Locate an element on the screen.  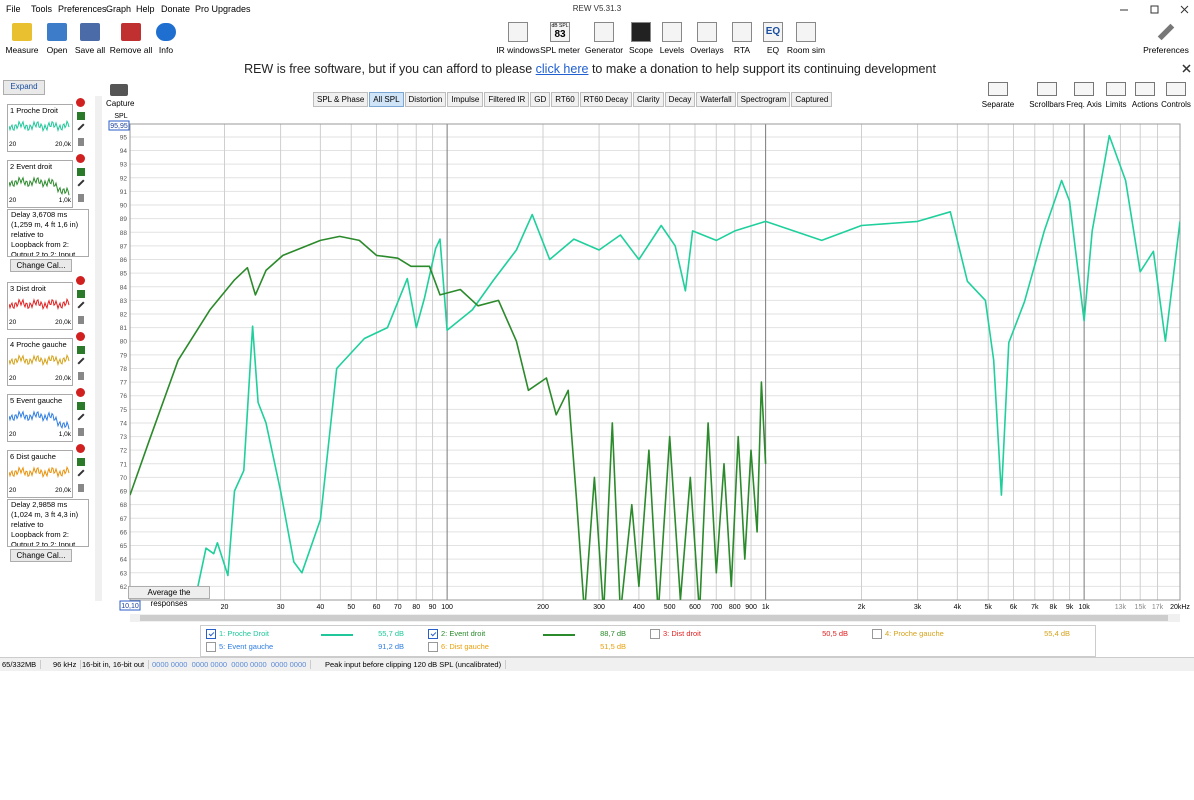
menu-item: File is located at coordinates (13, 9).